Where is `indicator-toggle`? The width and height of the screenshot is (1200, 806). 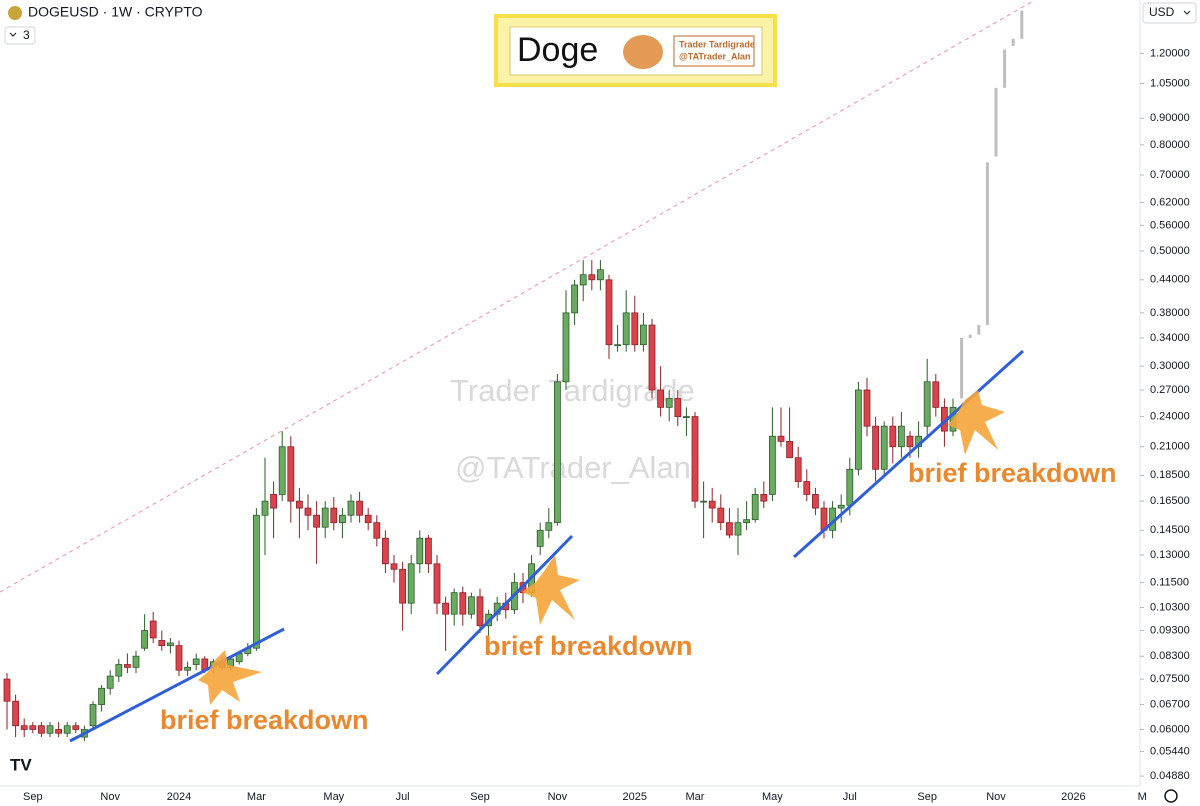 indicator-toggle is located at coordinates (20, 35).